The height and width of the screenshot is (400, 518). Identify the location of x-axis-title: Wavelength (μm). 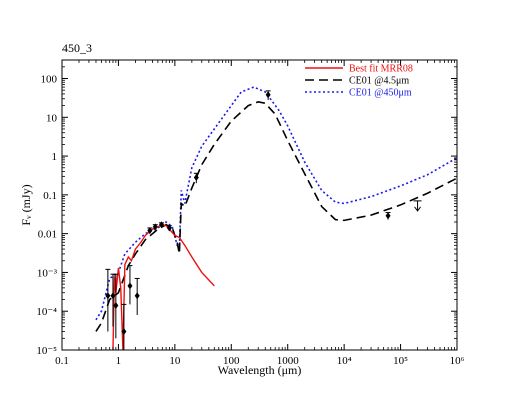
(260, 370).